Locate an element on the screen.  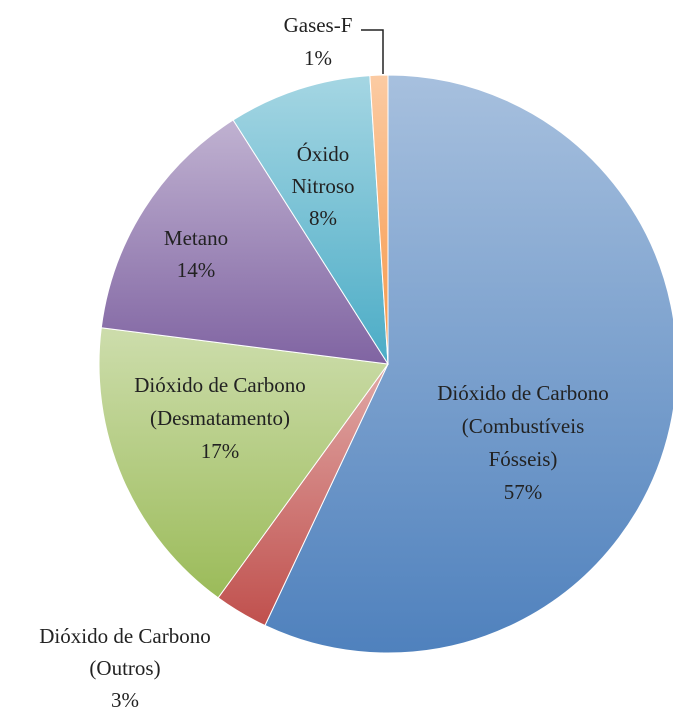
value-label: 1% is located at coordinates (318, 58).